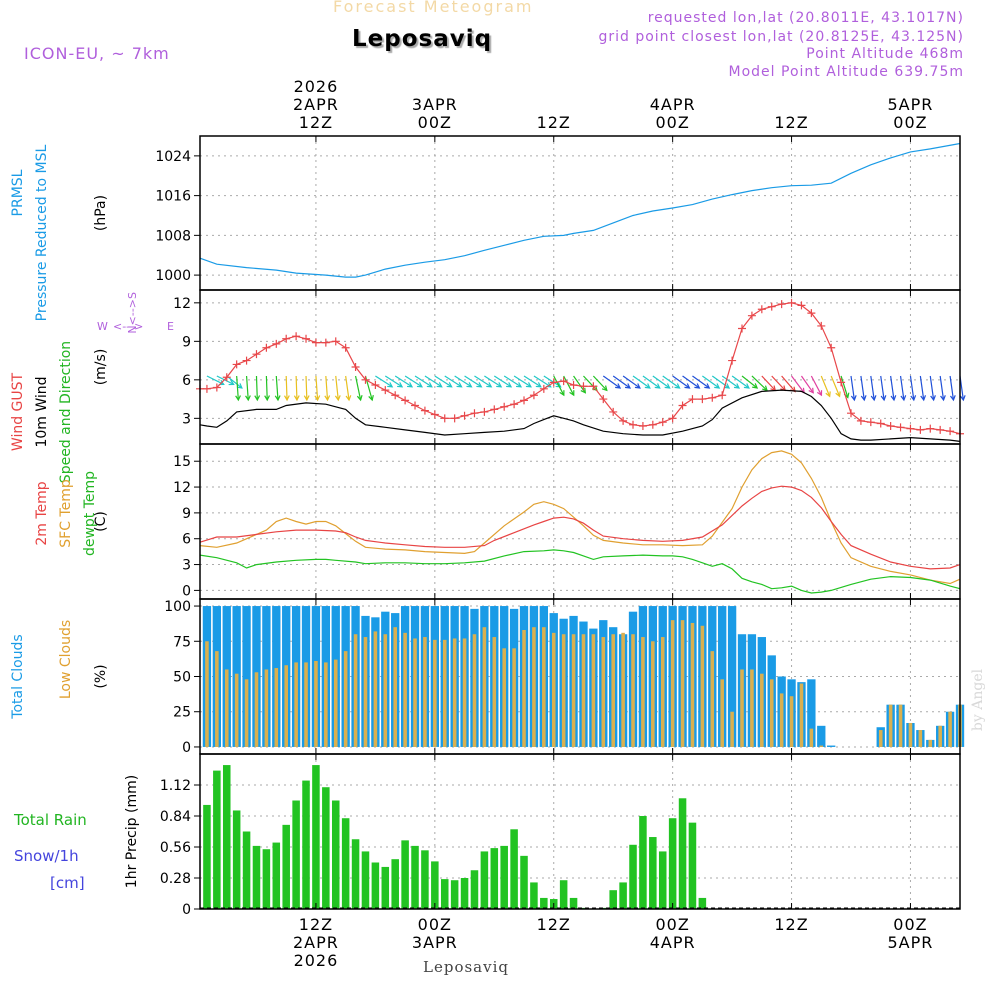  What do you see at coordinates (846, 72) in the screenshot?
I see `model-point-altitude: Model Point Altitude 639.75m` at bounding box center [846, 72].